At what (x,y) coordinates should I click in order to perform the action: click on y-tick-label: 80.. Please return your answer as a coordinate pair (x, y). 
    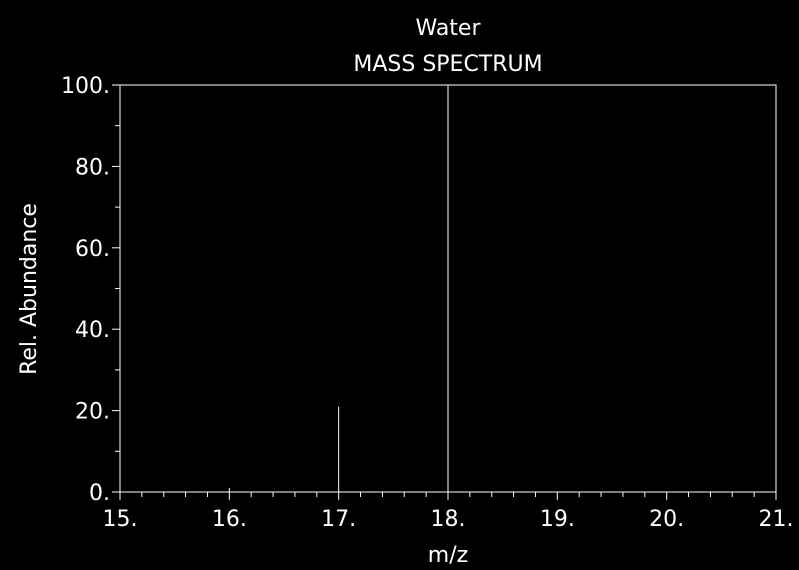
    Looking at the image, I should click on (92, 167).